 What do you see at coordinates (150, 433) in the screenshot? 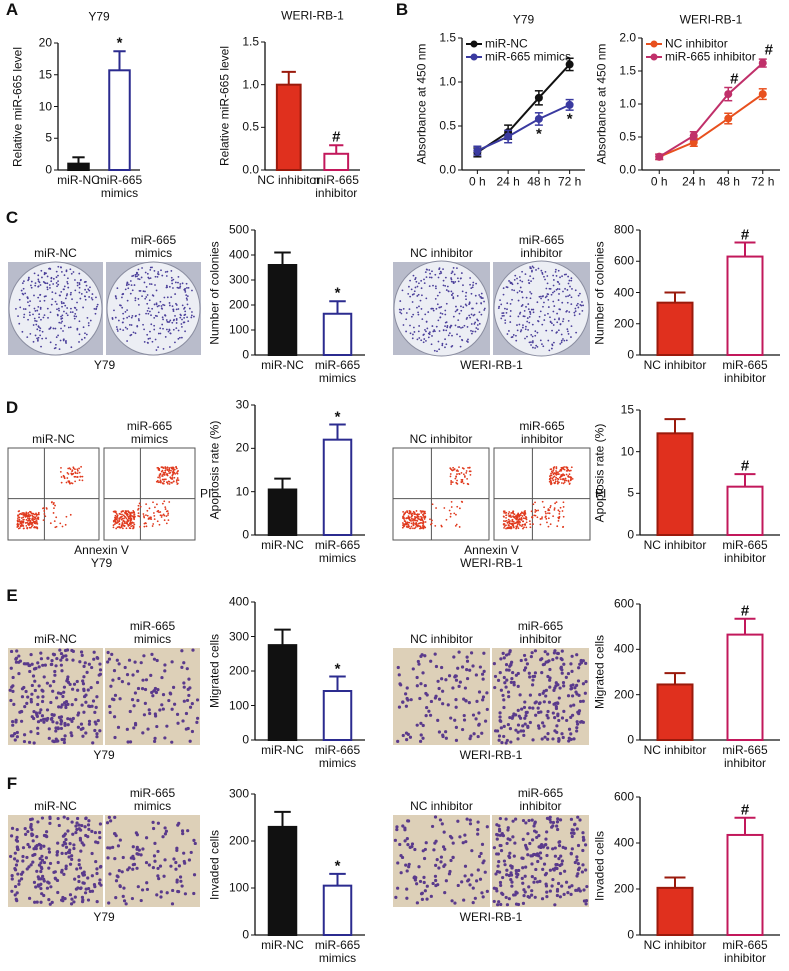
I see `image-label: miR-665 mimics` at bounding box center [150, 433].